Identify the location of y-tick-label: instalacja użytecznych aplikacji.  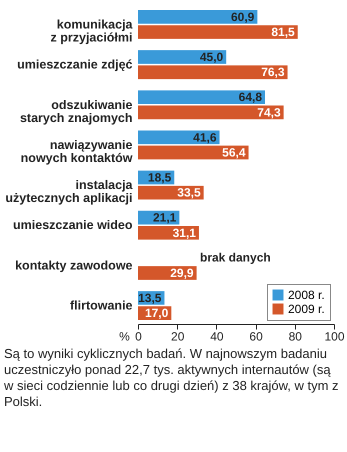
(69, 192).